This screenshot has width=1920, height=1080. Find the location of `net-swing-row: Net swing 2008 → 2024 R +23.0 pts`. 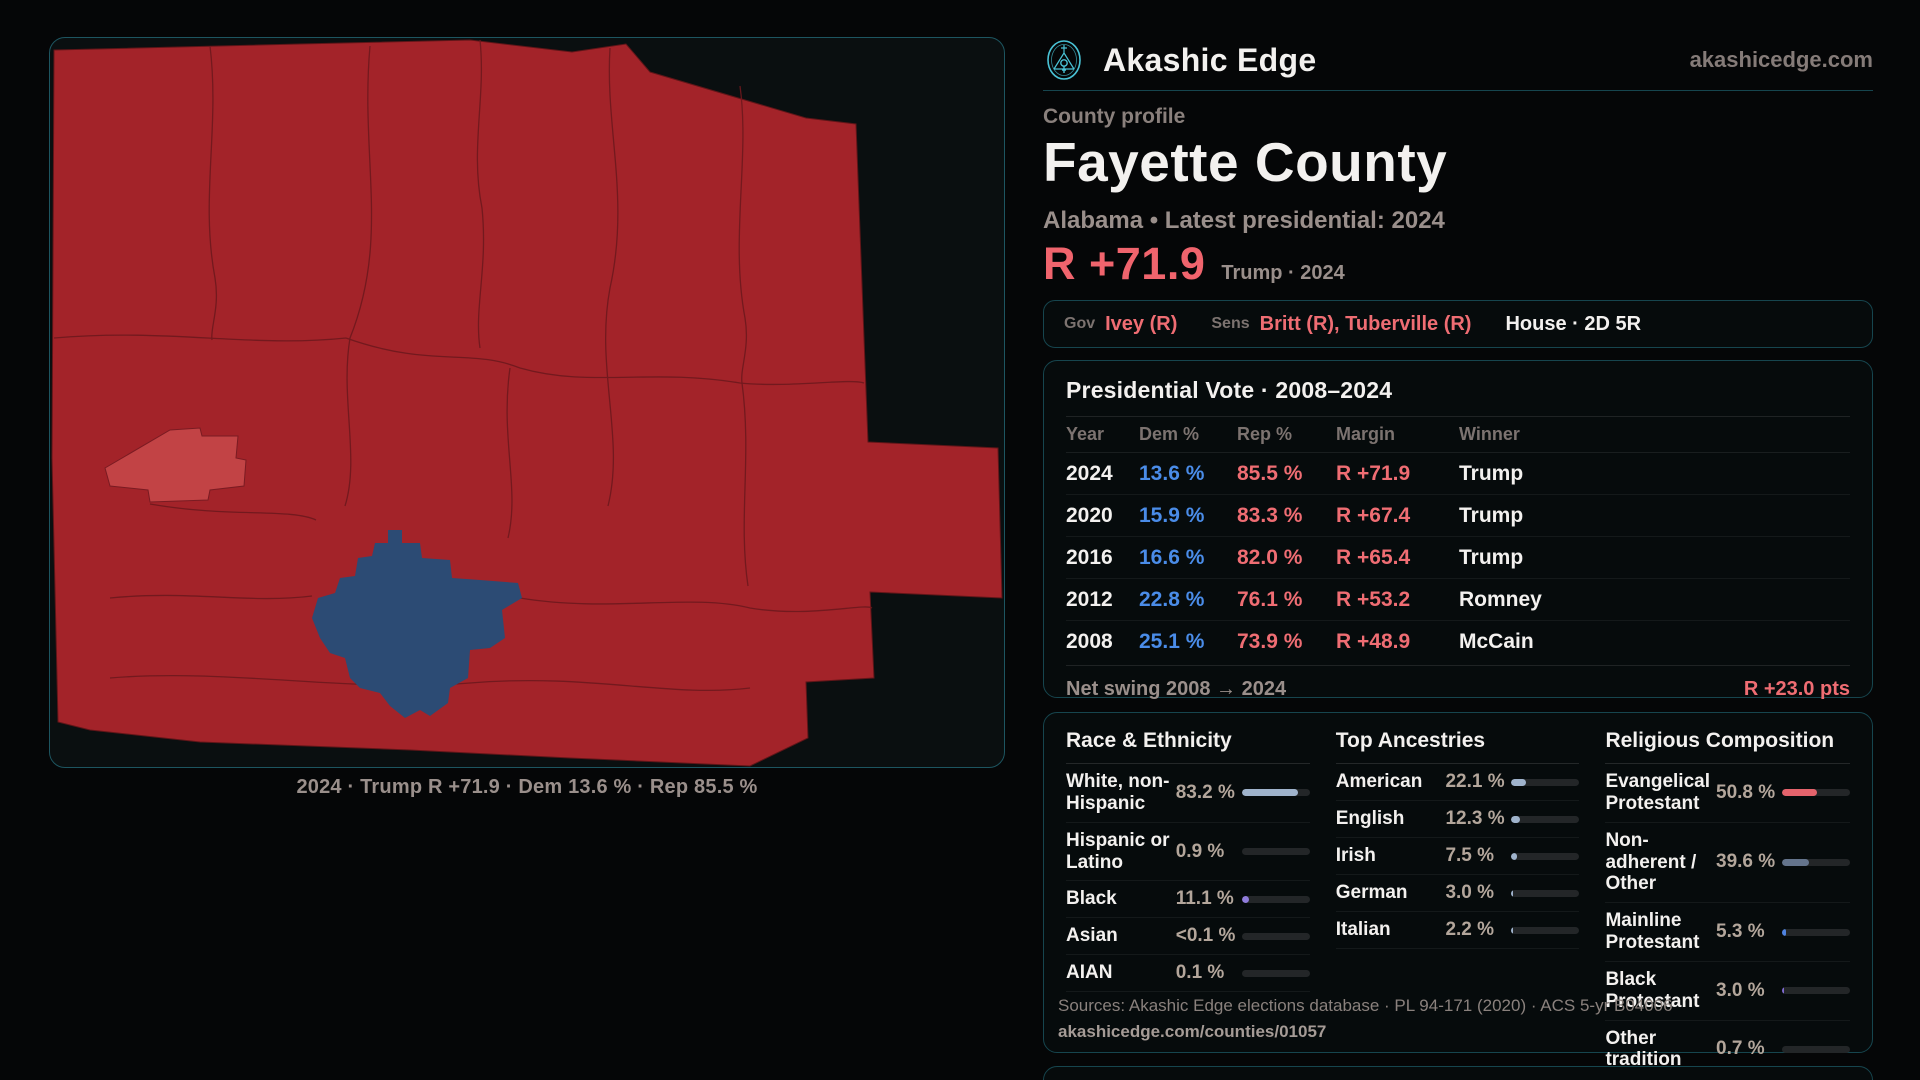

net-swing-row: Net swing 2008 → 2024 R +23.0 pts is located at coordinates (1458, 689).